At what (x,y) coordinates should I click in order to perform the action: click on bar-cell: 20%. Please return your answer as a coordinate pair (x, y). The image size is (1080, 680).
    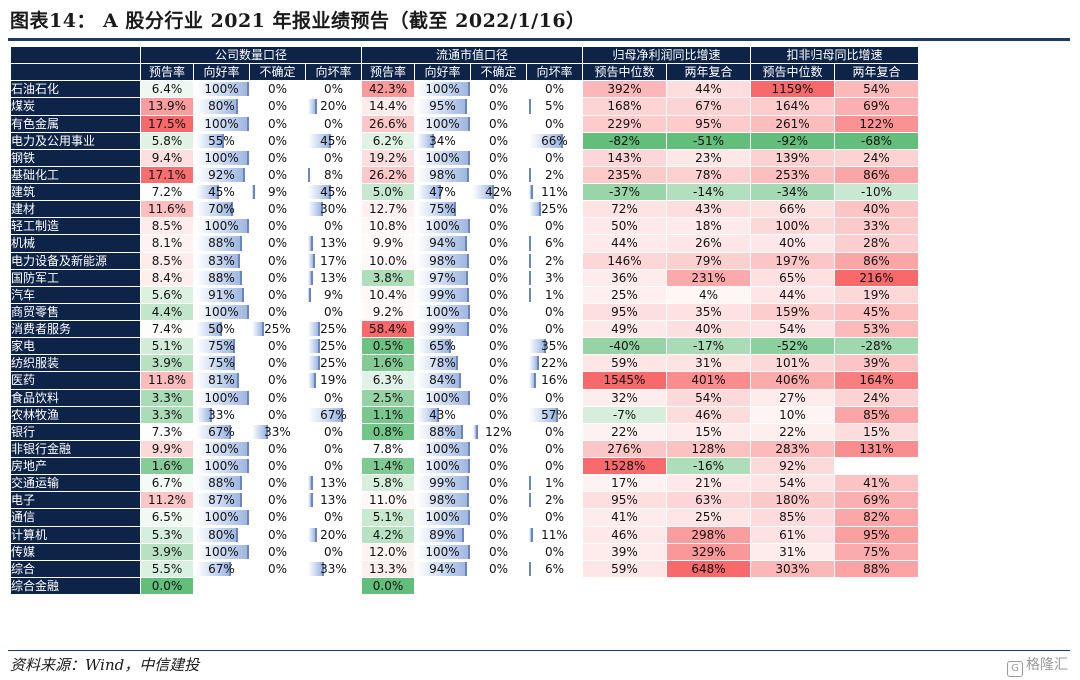
    Looking at the image, I should click on (333, 534).